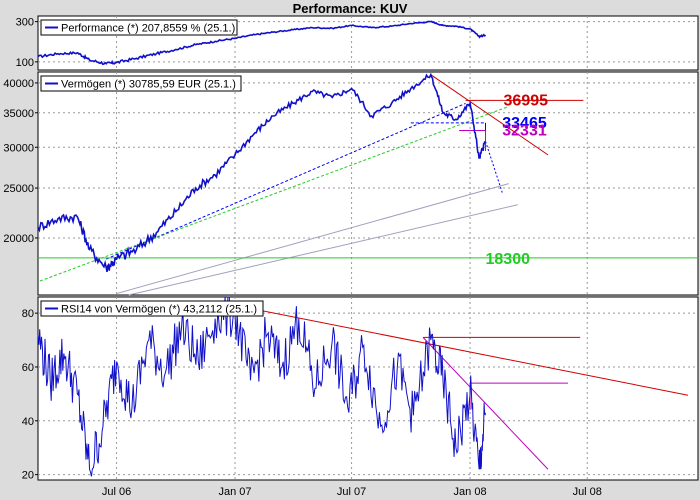 This screenshot has height=500, width=700. What do you see at coordinates (18, 148) in the screenshot?
I see `y-tick-label: 30000` at bounding box center [18, 148].